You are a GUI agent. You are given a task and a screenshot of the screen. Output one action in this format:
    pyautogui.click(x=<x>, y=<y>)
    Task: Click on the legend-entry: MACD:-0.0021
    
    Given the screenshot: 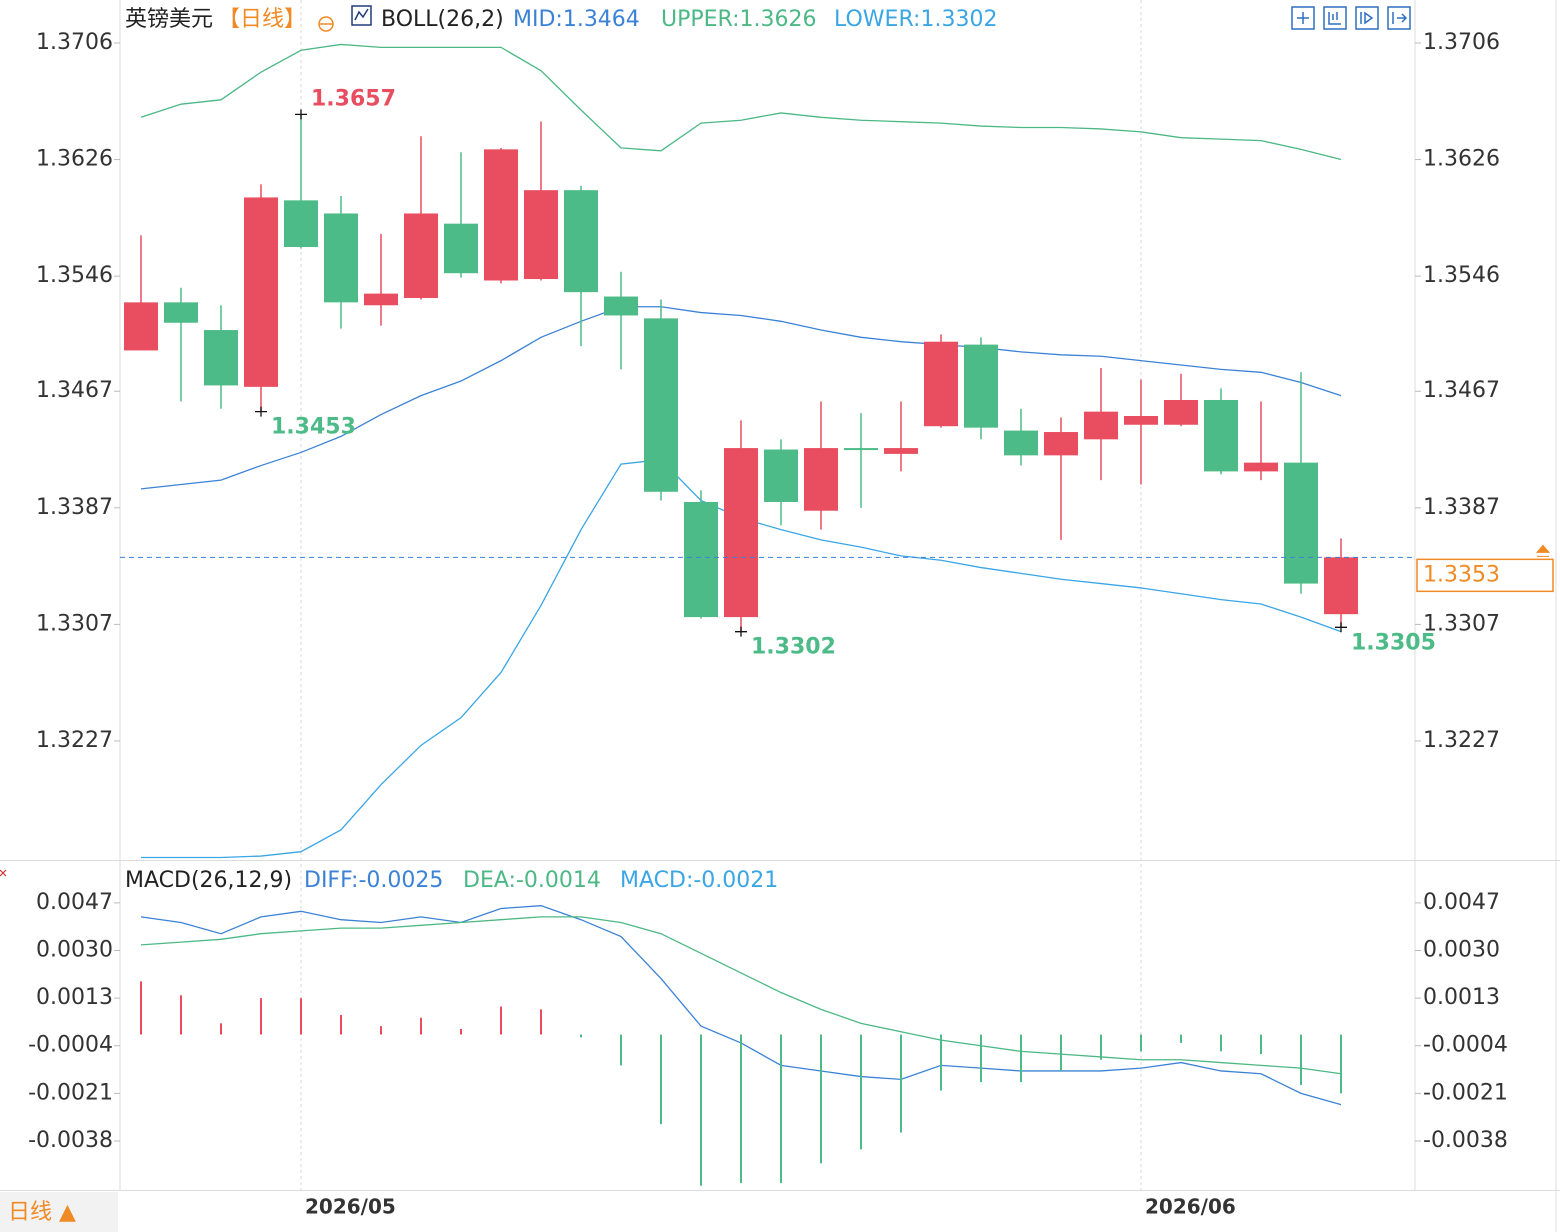 What is the action you would take?
    pyautogui.click(x=699, y=880)
    